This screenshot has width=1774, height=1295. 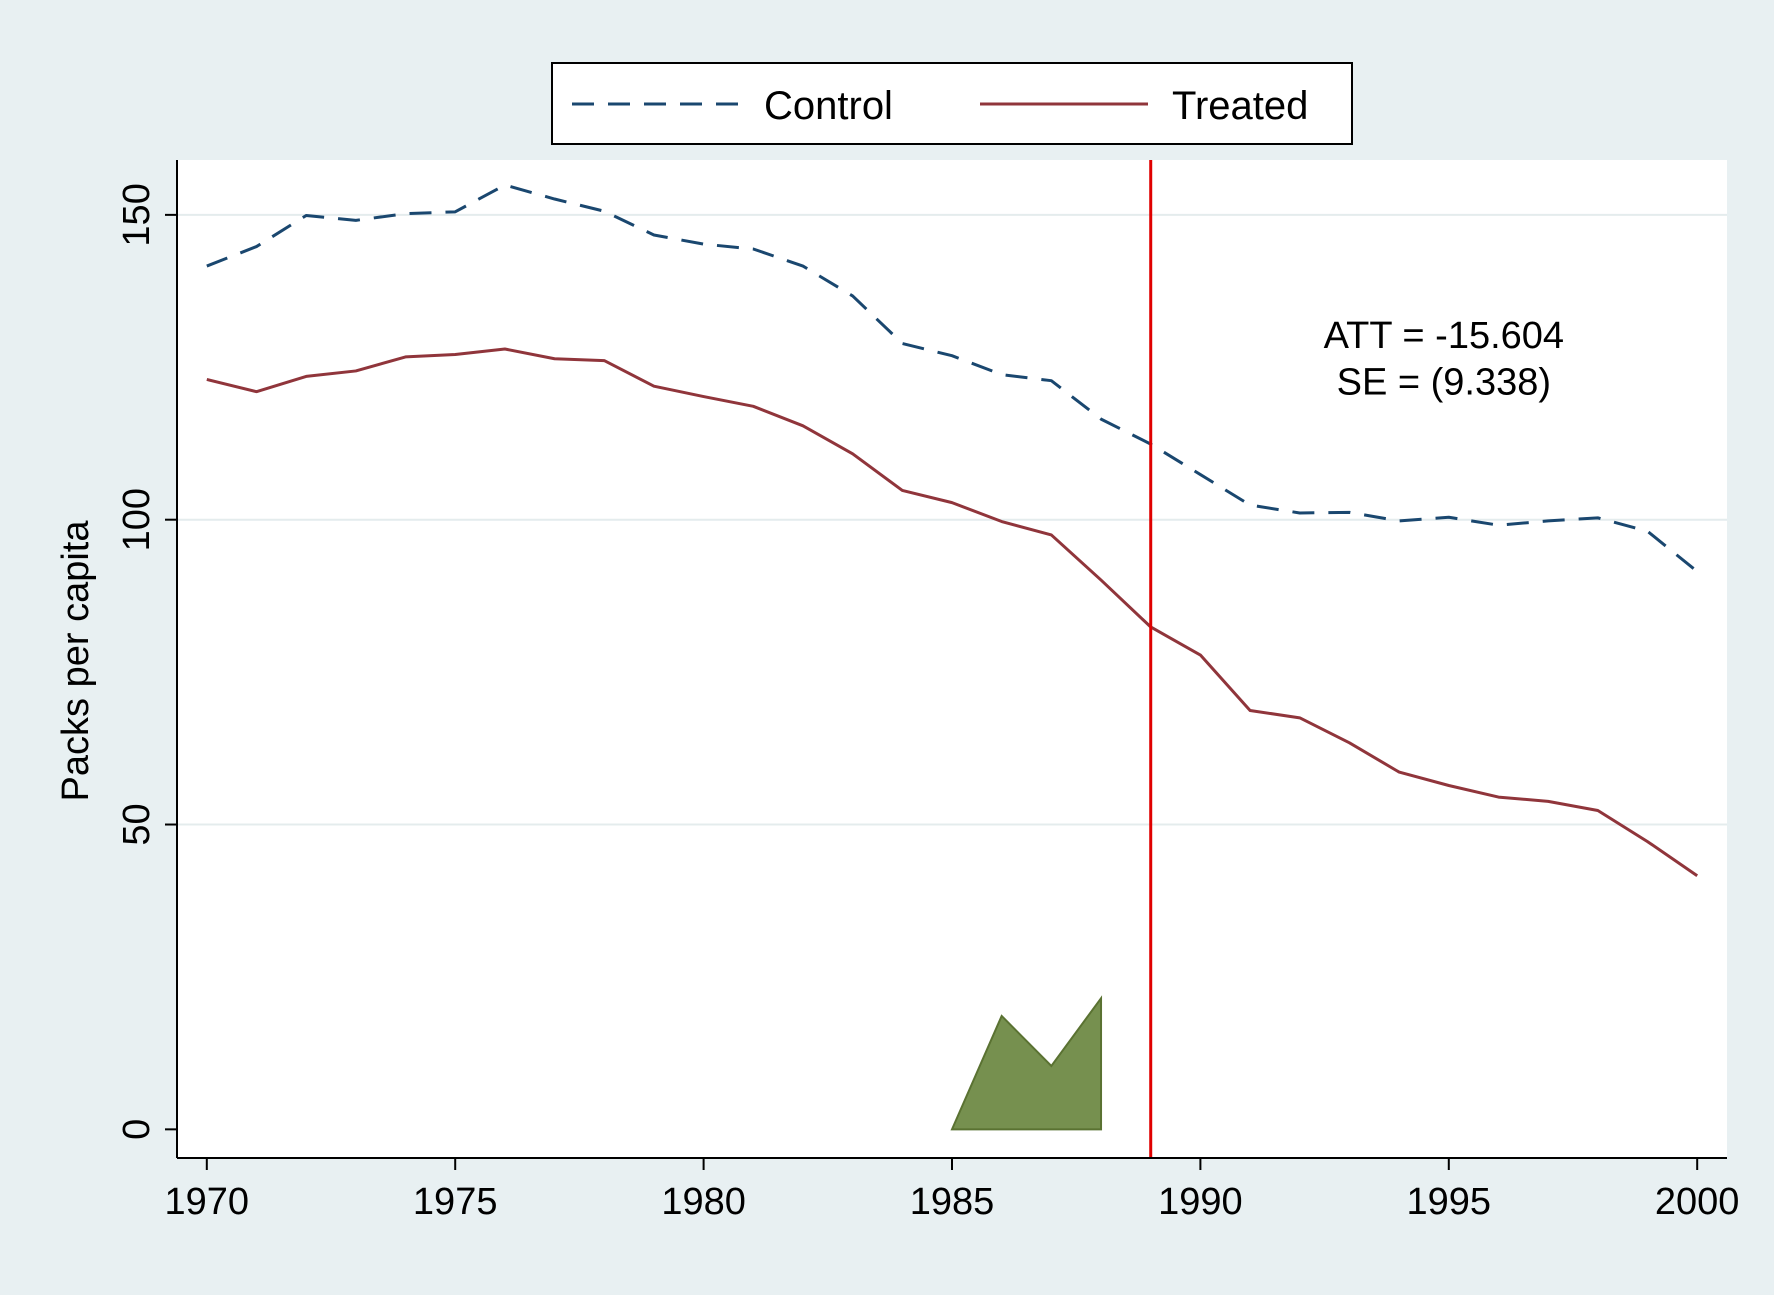 What do you see at coordinates (952, 1202) in the screenshot?
I see `x-tick-label-1985: 1985` at bounding box center [952, 1202].